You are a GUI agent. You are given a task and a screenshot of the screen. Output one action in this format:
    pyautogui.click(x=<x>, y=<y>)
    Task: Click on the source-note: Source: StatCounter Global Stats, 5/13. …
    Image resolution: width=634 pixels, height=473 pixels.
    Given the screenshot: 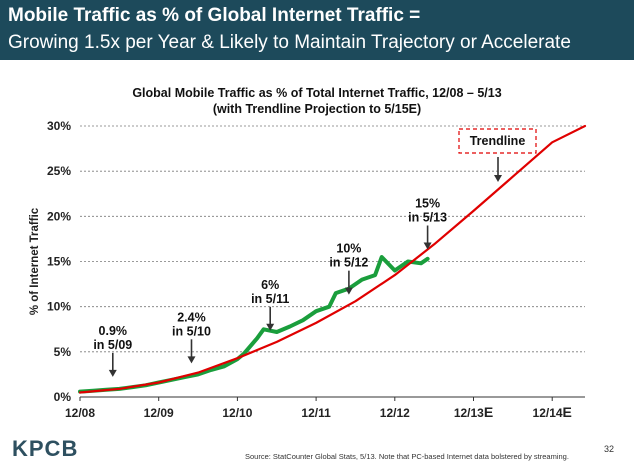 What is the action you would take?
    pyautogui.click(x=407, y=456)
    